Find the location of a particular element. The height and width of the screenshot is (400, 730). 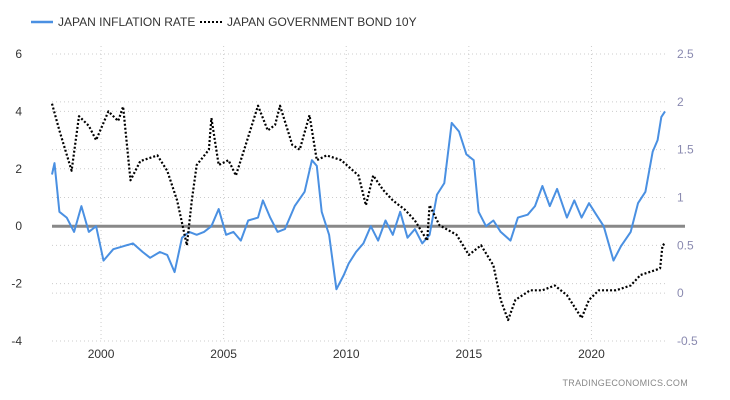

left-tick-label: 4 is located at coordinates (18, 111).